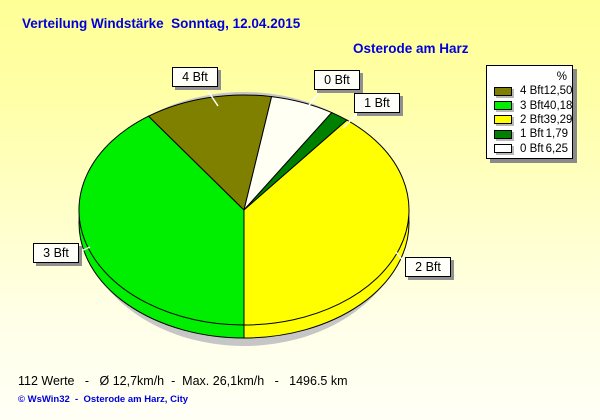 This screenshot has width=600, height=420. I want to click on legend-value: 6,25, so click(556, 148).